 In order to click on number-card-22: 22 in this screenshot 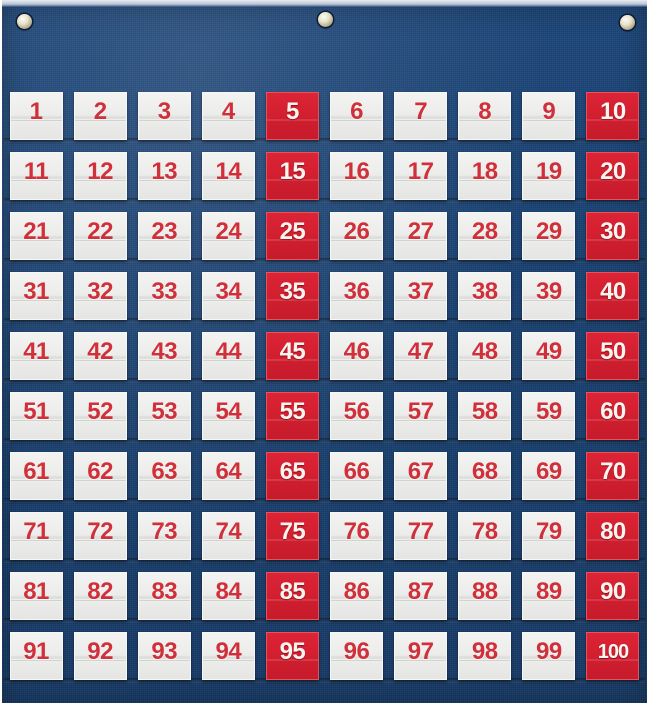, I will do `click(100, 236)`.